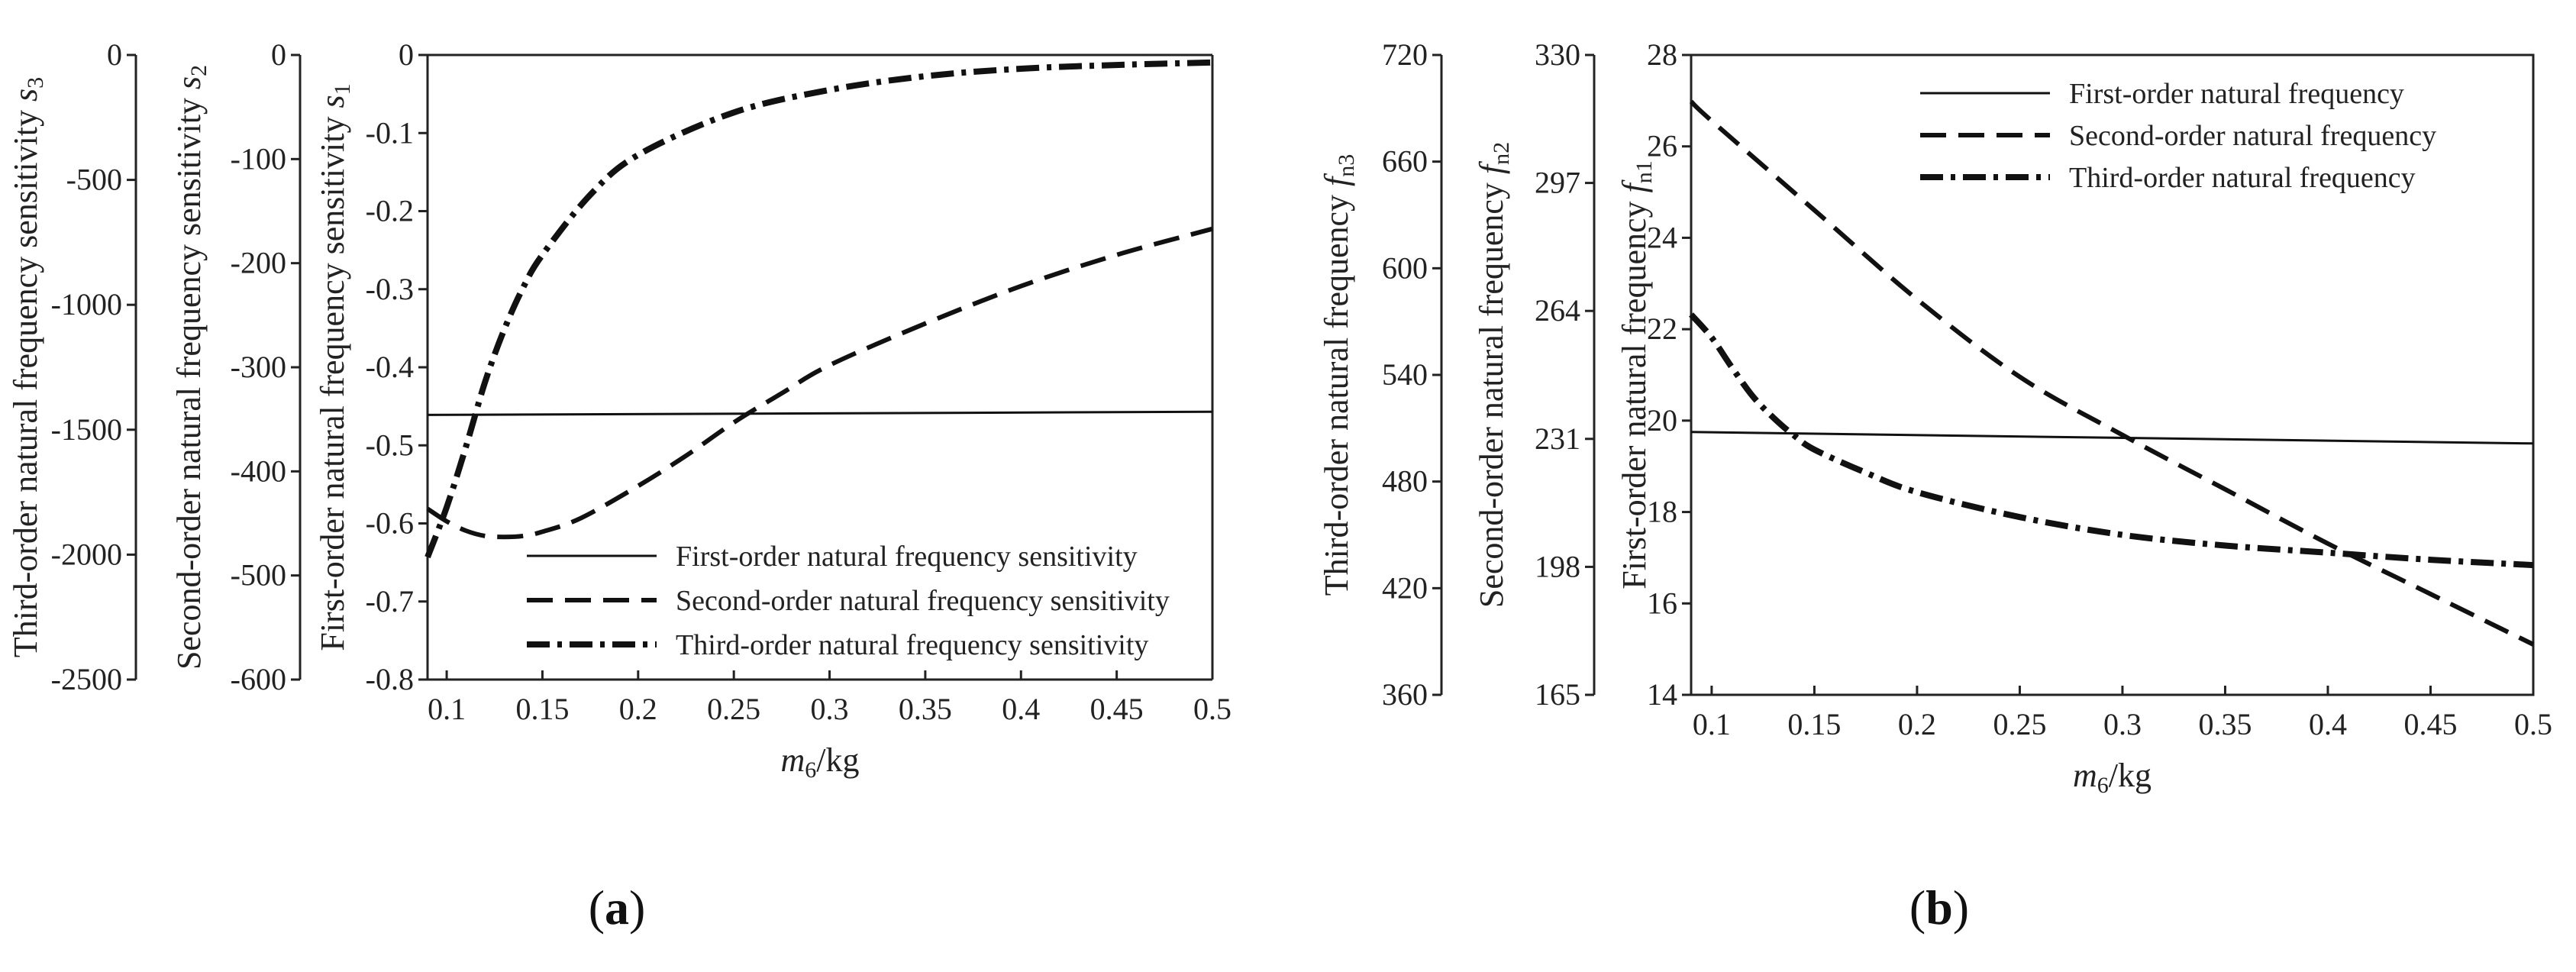 The image size is (2576, 972). What do you see at coordinates (390, 367) in the screenshot?
I see `y-tick-label: -0.4` at bounding box center [390, 367].